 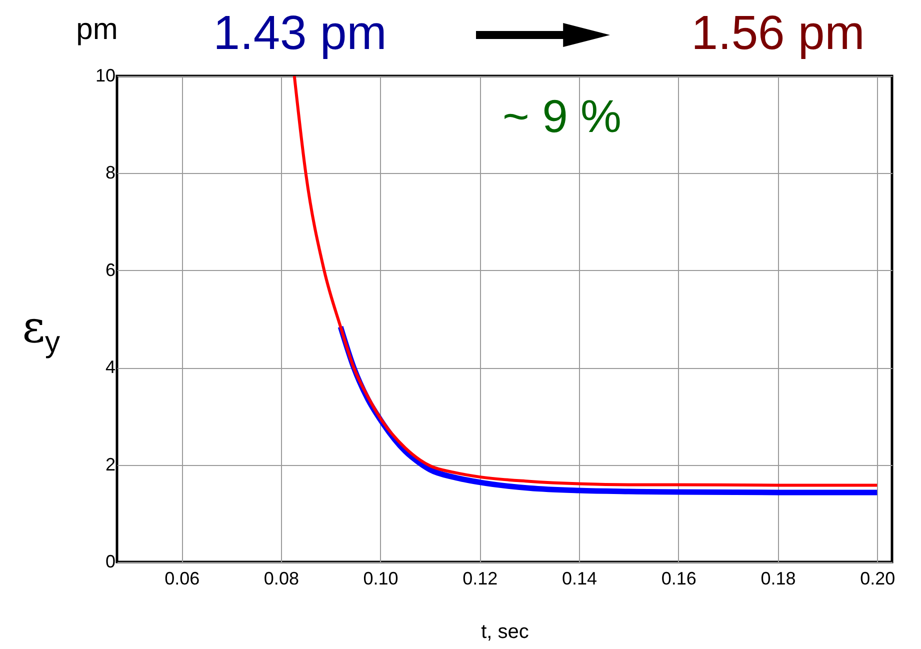 I want to click on y-tick-label: 4, so click(x=110, y=367).